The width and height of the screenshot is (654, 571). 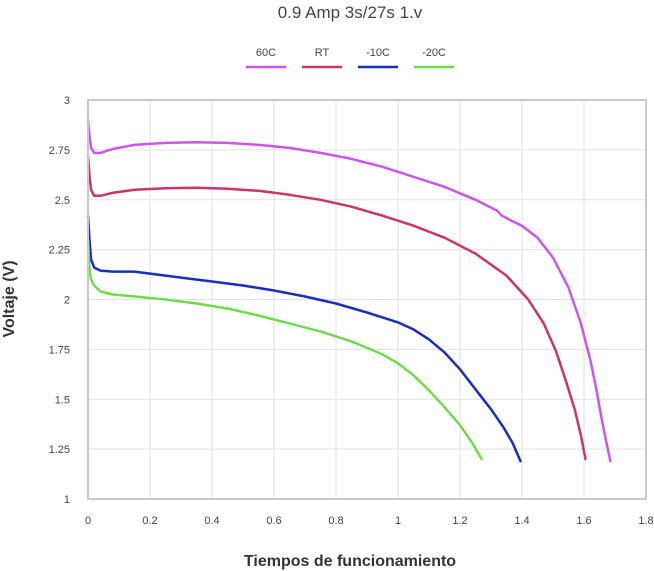 I want to click on x-tick-label: 0, so click(x=88, y=521).